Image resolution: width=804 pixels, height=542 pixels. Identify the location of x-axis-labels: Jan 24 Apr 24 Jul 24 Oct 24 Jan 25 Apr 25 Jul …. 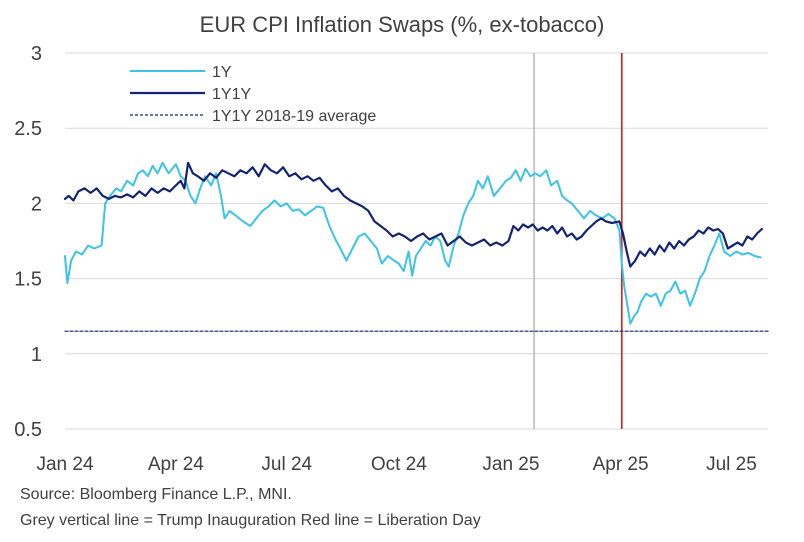
(396, 464).